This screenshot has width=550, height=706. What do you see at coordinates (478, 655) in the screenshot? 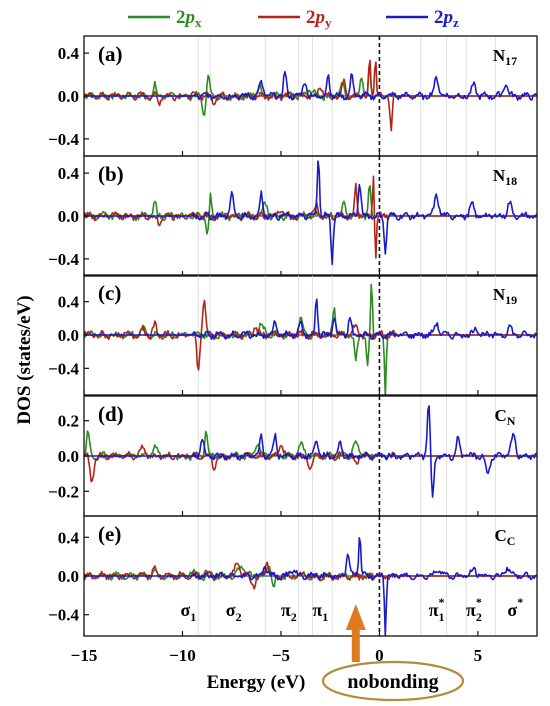
I see `x-tick-label: 5` at bounding box center [478, 655].